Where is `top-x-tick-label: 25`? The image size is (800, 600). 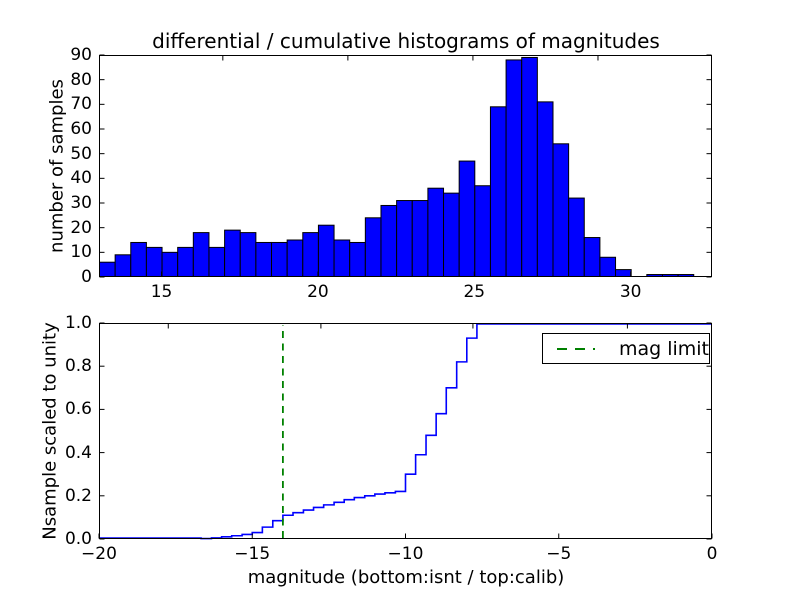 top-x-tick-label: 25 is located at coordinates (474, 292).